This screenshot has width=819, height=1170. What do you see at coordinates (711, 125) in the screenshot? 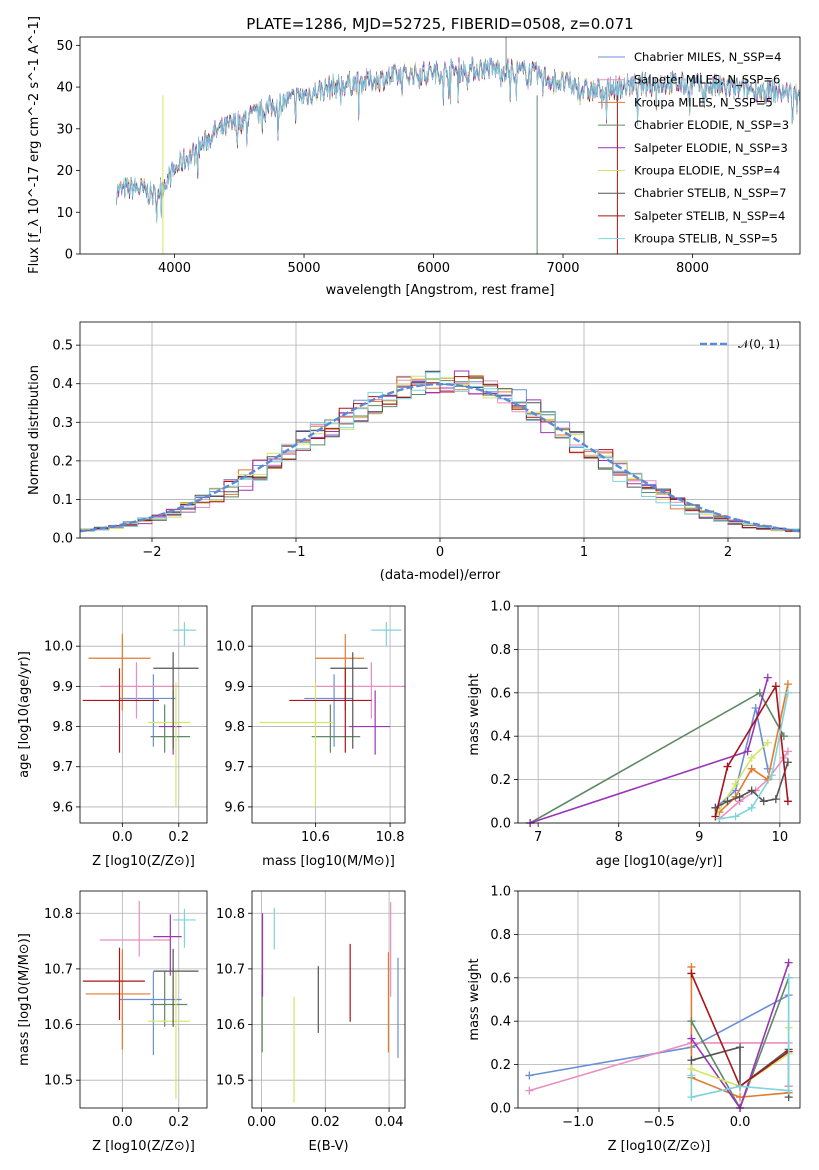
I see `legend-label-3: Chabrier ELODIE, N_SSP=3` at bounding box center [711, 125].